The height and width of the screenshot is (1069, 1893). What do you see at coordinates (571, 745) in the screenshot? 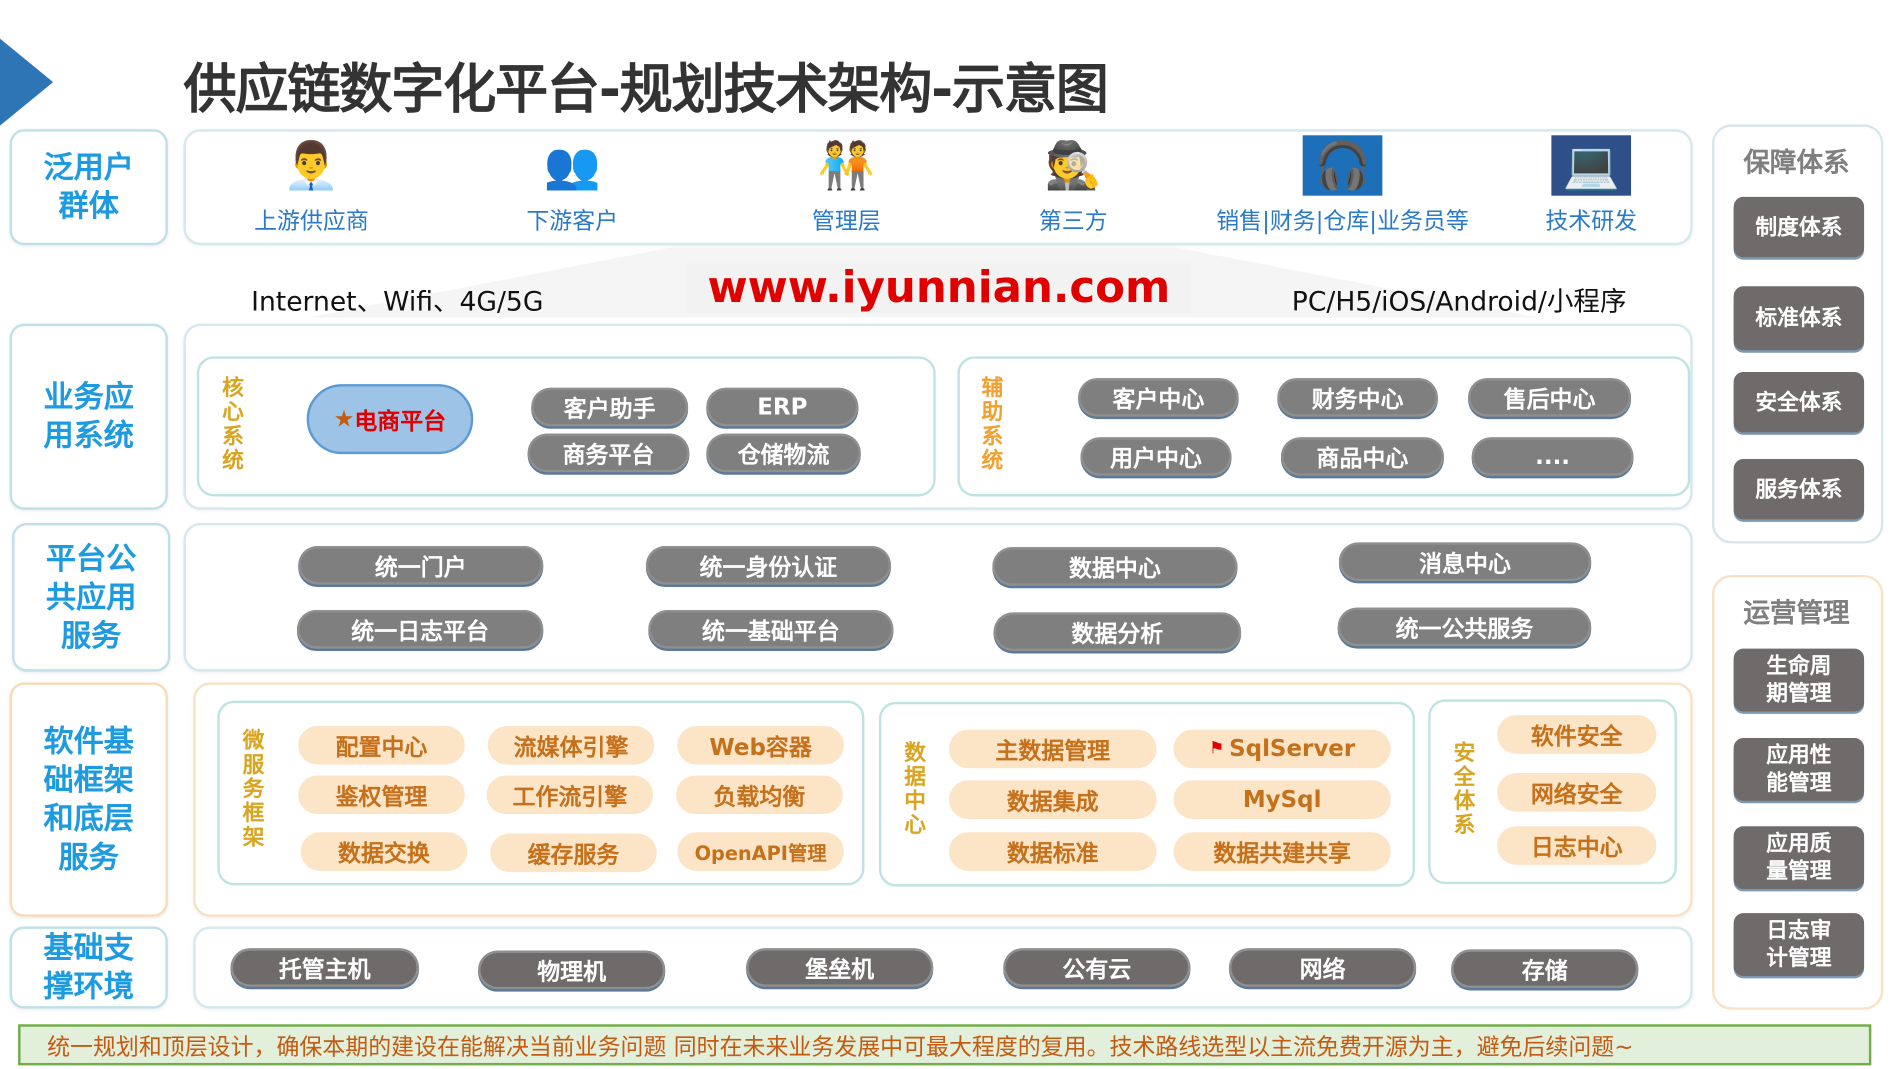
I see `micro-item: 流媒体引擎` at bounding box center [571, 745].